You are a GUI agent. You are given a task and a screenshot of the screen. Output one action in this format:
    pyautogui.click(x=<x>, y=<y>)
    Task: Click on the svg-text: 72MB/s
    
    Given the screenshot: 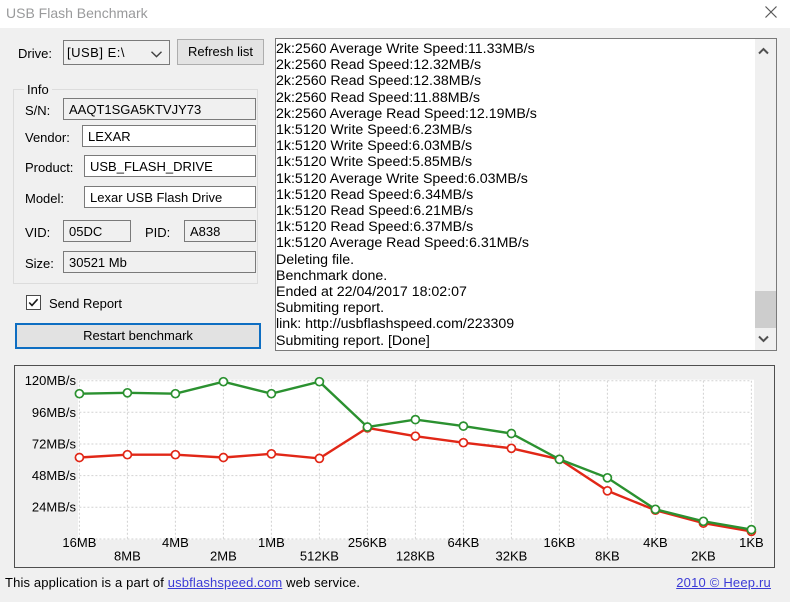 What is the action you would take?
    pyautogui.click(x=54, y=444)
    